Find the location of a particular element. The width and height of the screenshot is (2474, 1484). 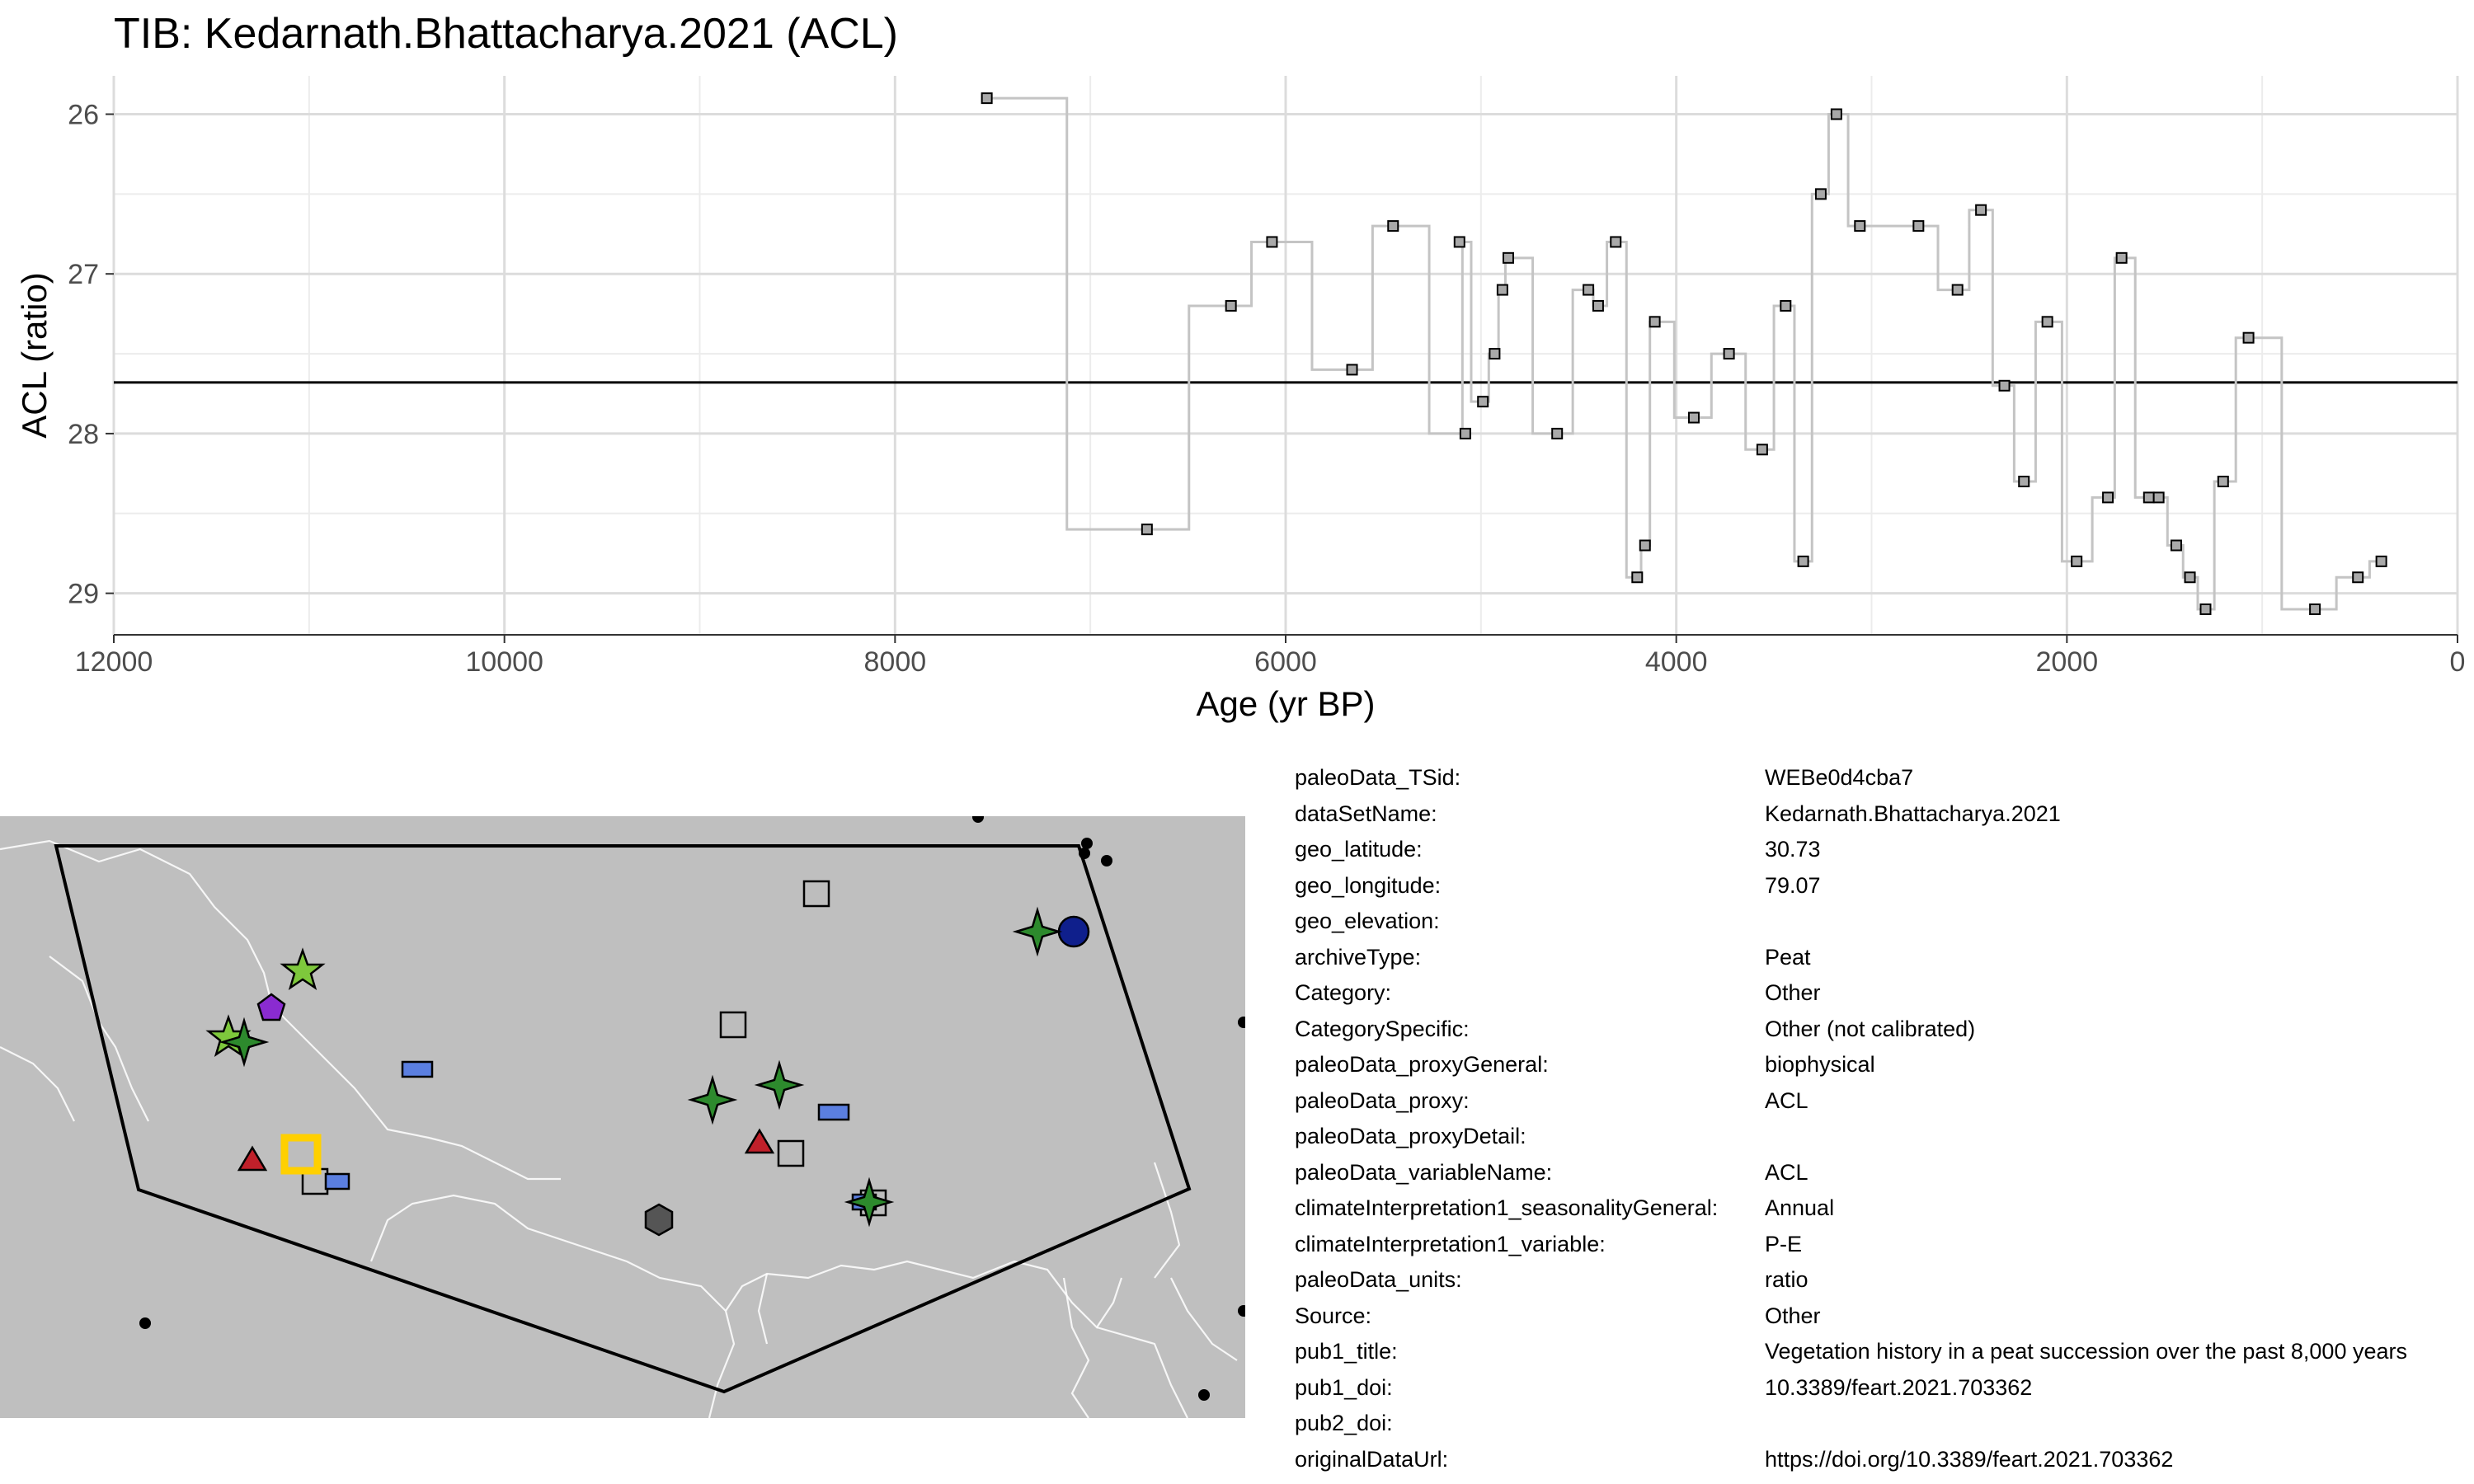

y-axis-label: ACL (ratio) is located at coordinates (34, 355).